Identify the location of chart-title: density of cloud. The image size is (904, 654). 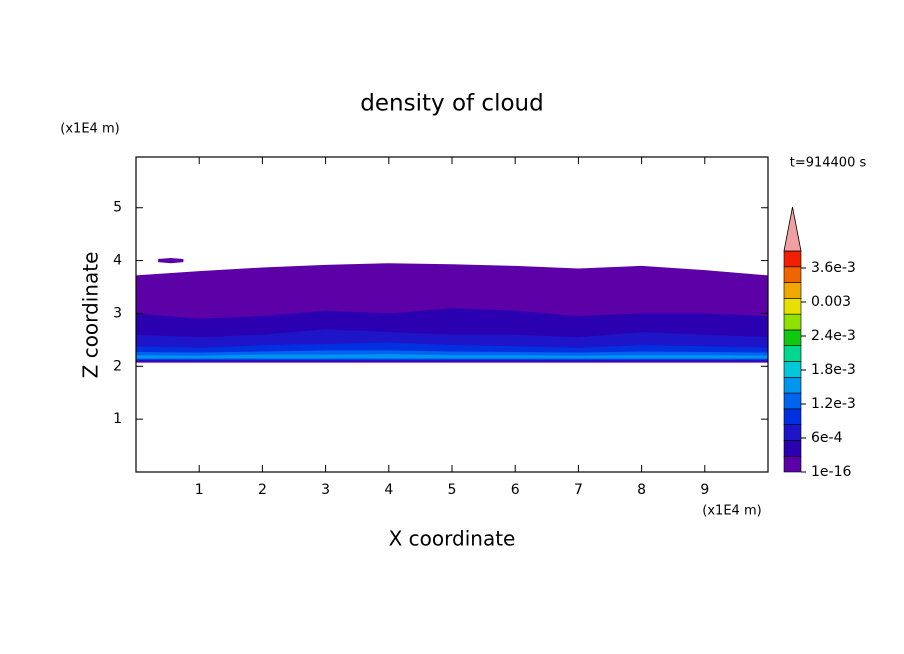
(451, 104).